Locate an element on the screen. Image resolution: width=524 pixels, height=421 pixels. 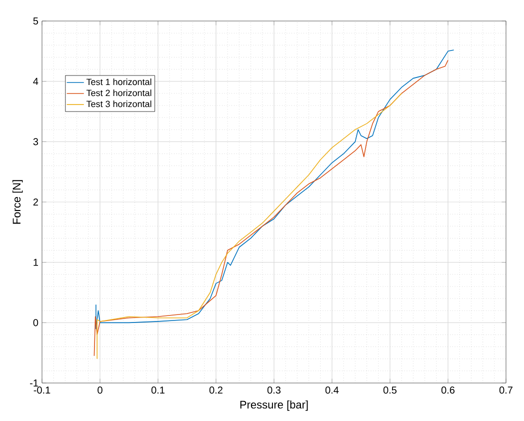
y-tick-label: 1 is located at coordinates (36, 262).